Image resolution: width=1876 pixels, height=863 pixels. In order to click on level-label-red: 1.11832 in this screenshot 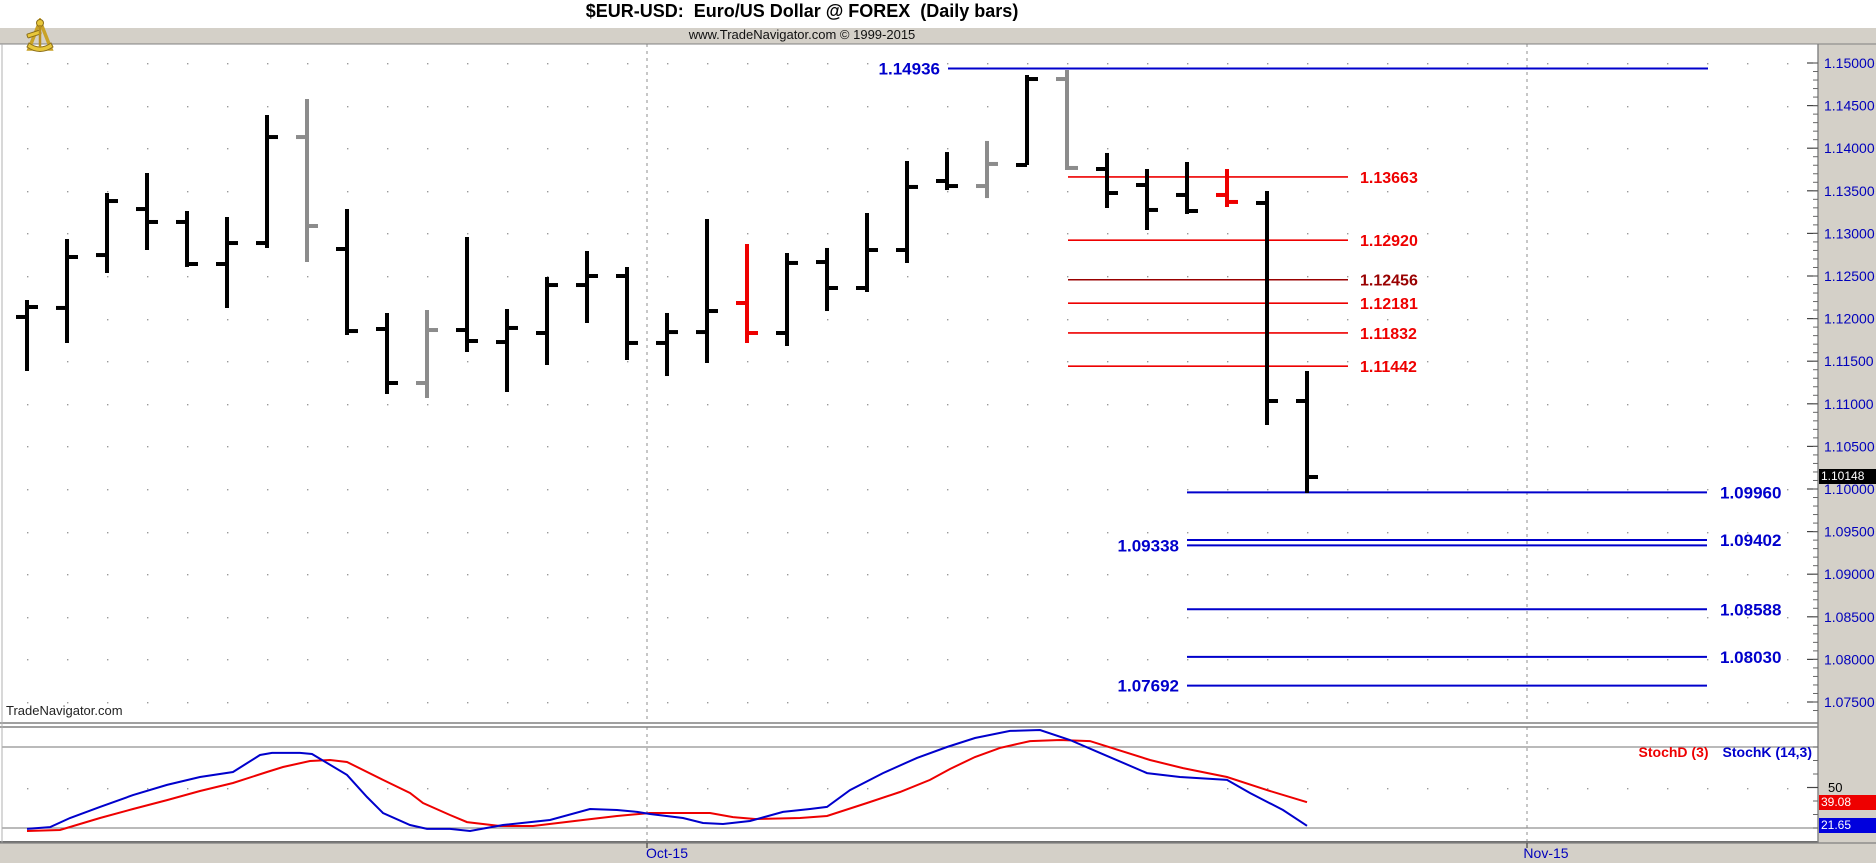, I will do `click(1388, 334)`.